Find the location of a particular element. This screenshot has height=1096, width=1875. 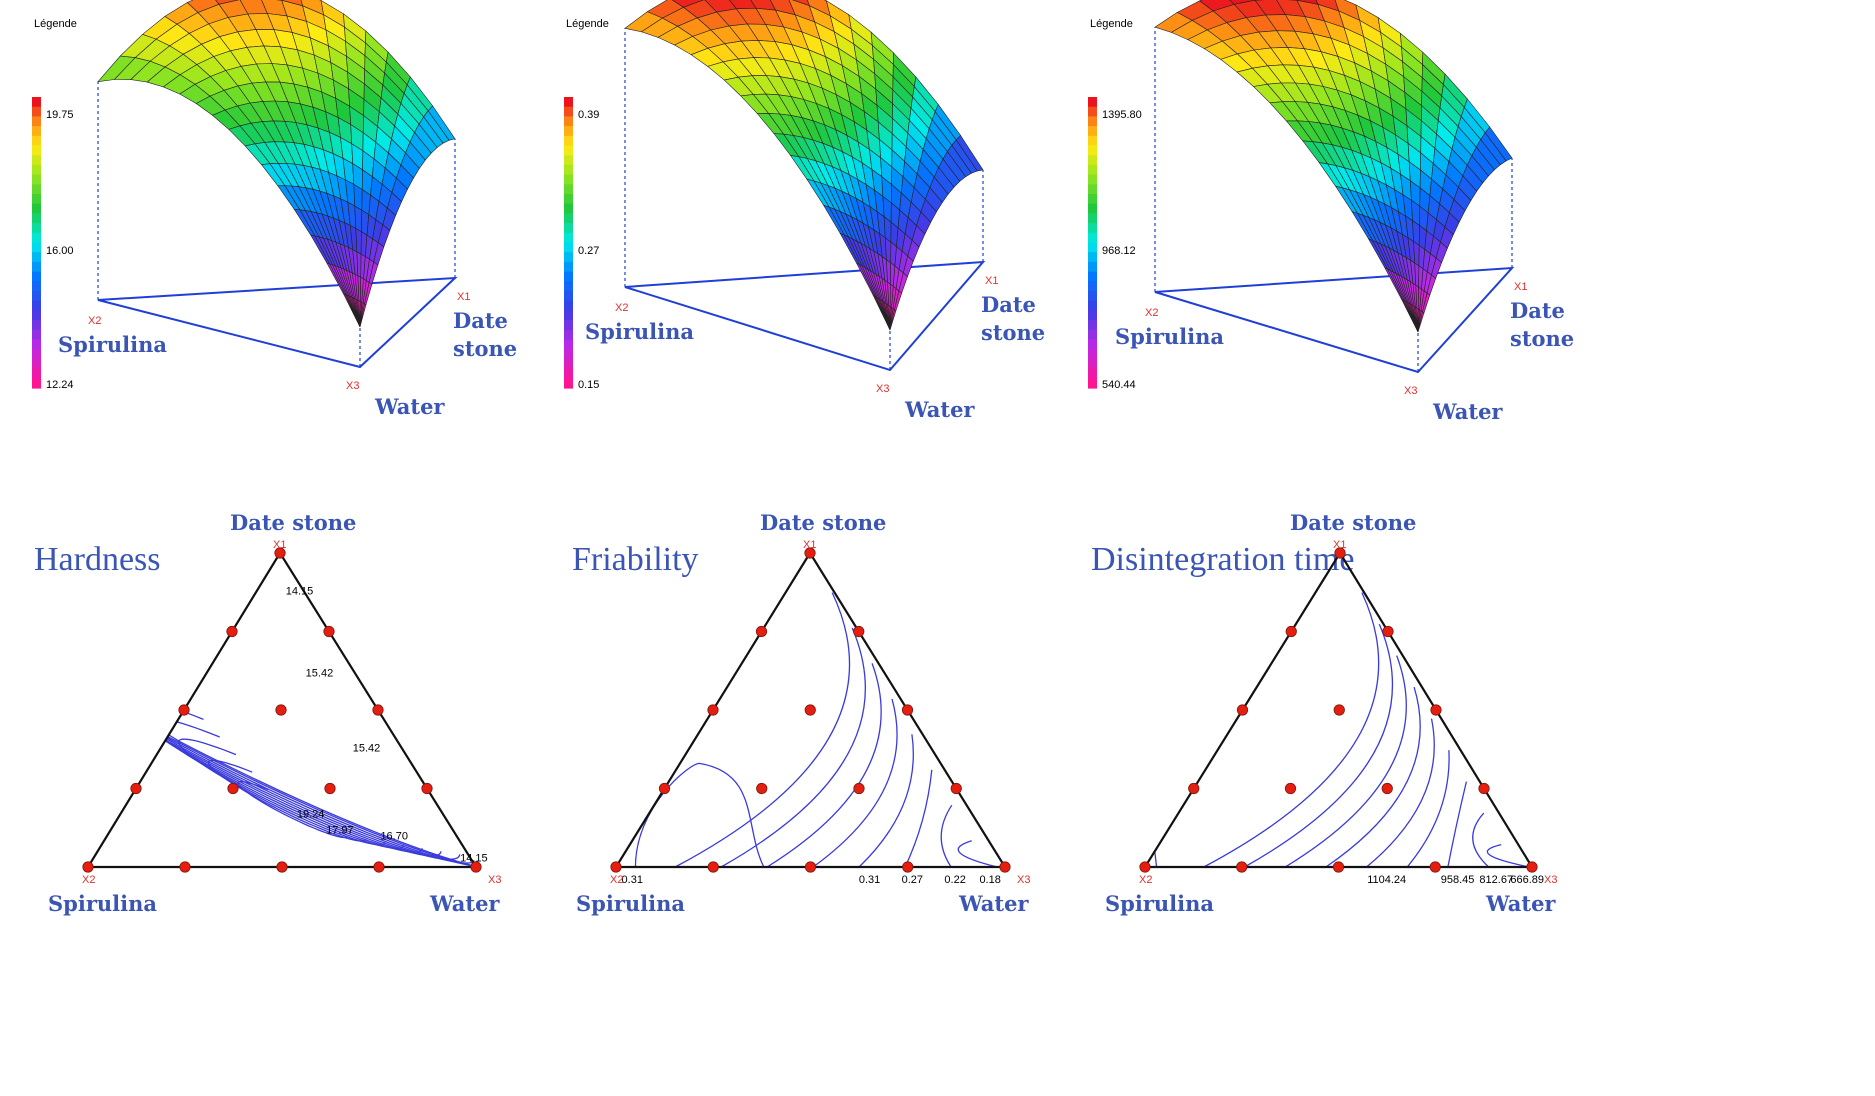

contour-label: 19.24 is located at coordinates (311, 815).